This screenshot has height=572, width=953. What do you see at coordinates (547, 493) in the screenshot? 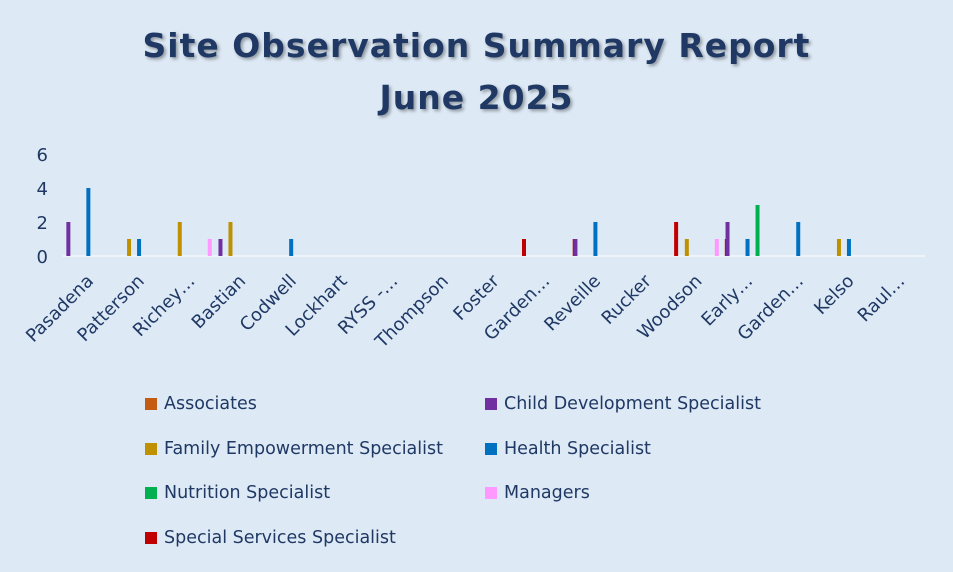
I see `legend-label: Managers` at bounding box center [547, 493].